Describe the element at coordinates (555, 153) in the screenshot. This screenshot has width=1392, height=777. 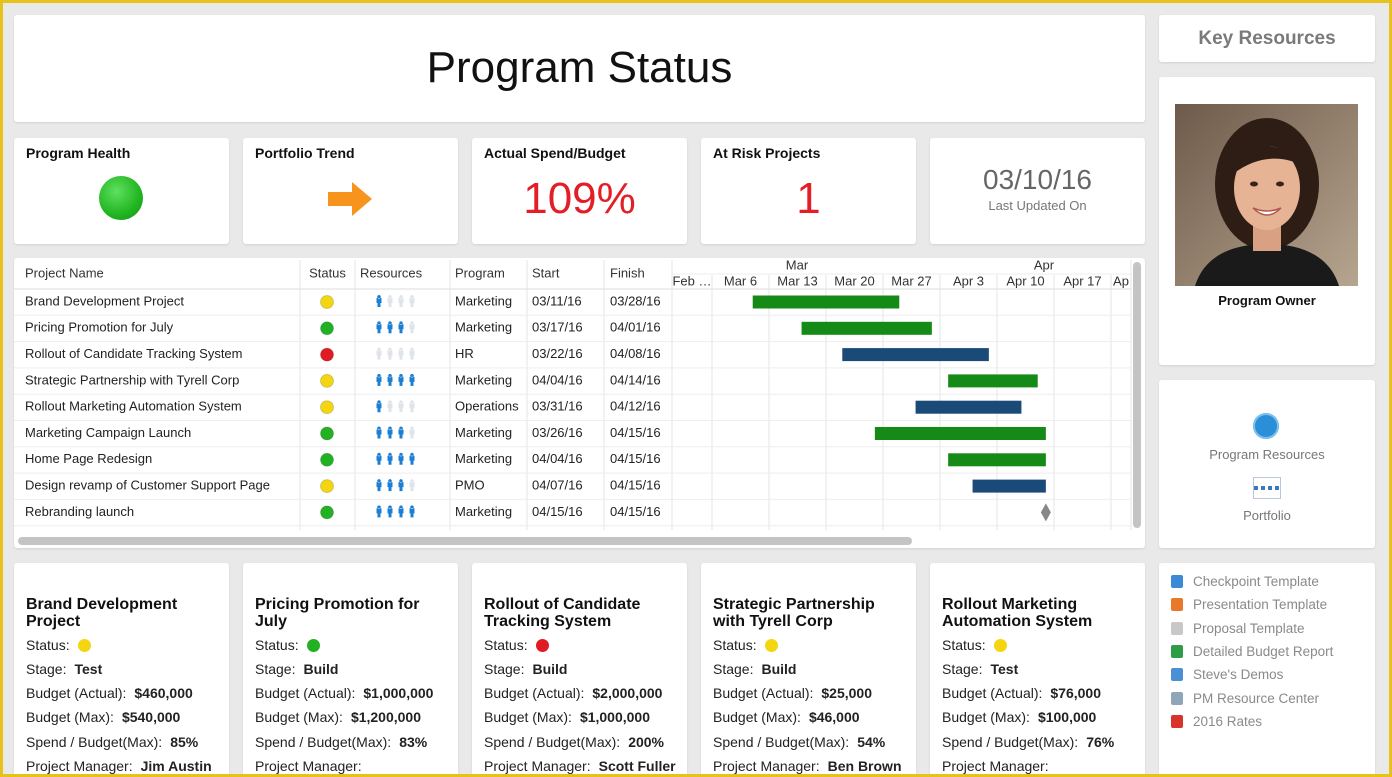
I see `kpi-label: Actual Spend/Budget` at that location.